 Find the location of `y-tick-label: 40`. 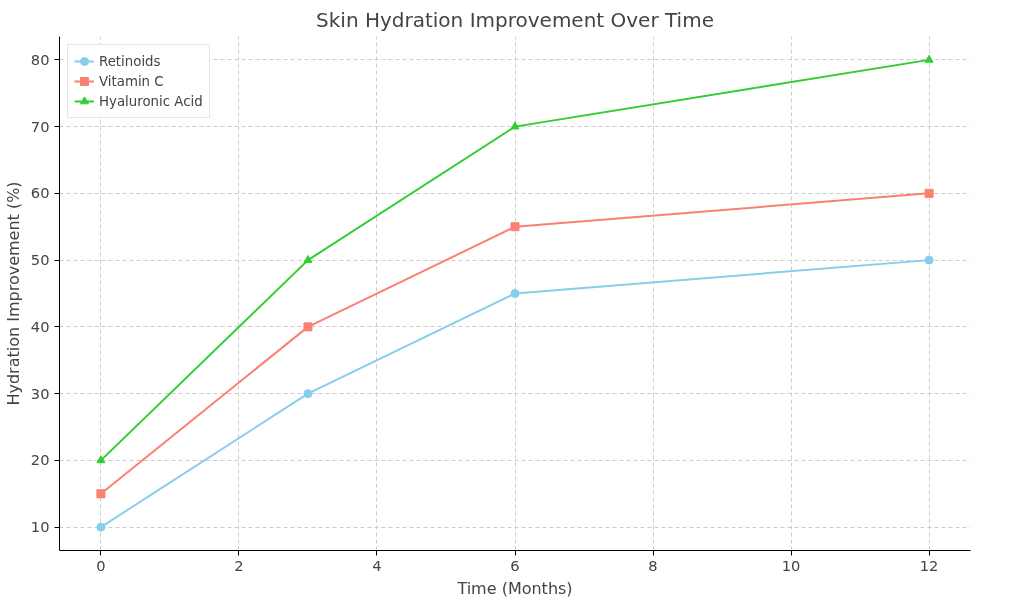

y-tick-label: 40 is located at coordinates (40, 326).